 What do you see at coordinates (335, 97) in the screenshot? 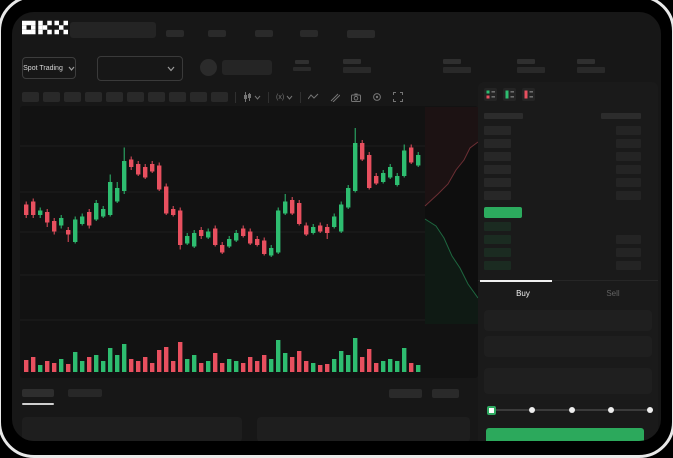
I see `draw-icon` at bounding box center [335, 97].